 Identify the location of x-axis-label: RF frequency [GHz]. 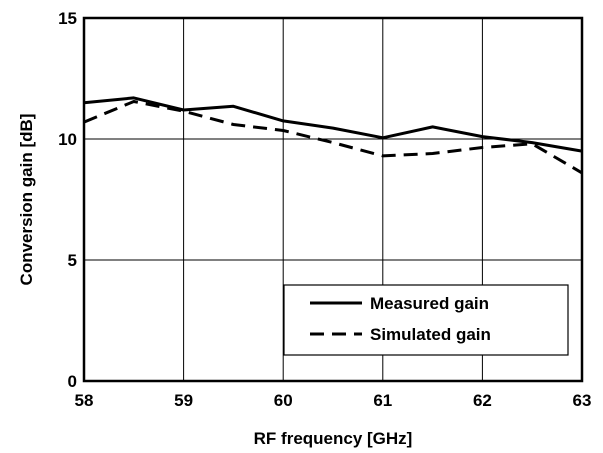
(333, 438).